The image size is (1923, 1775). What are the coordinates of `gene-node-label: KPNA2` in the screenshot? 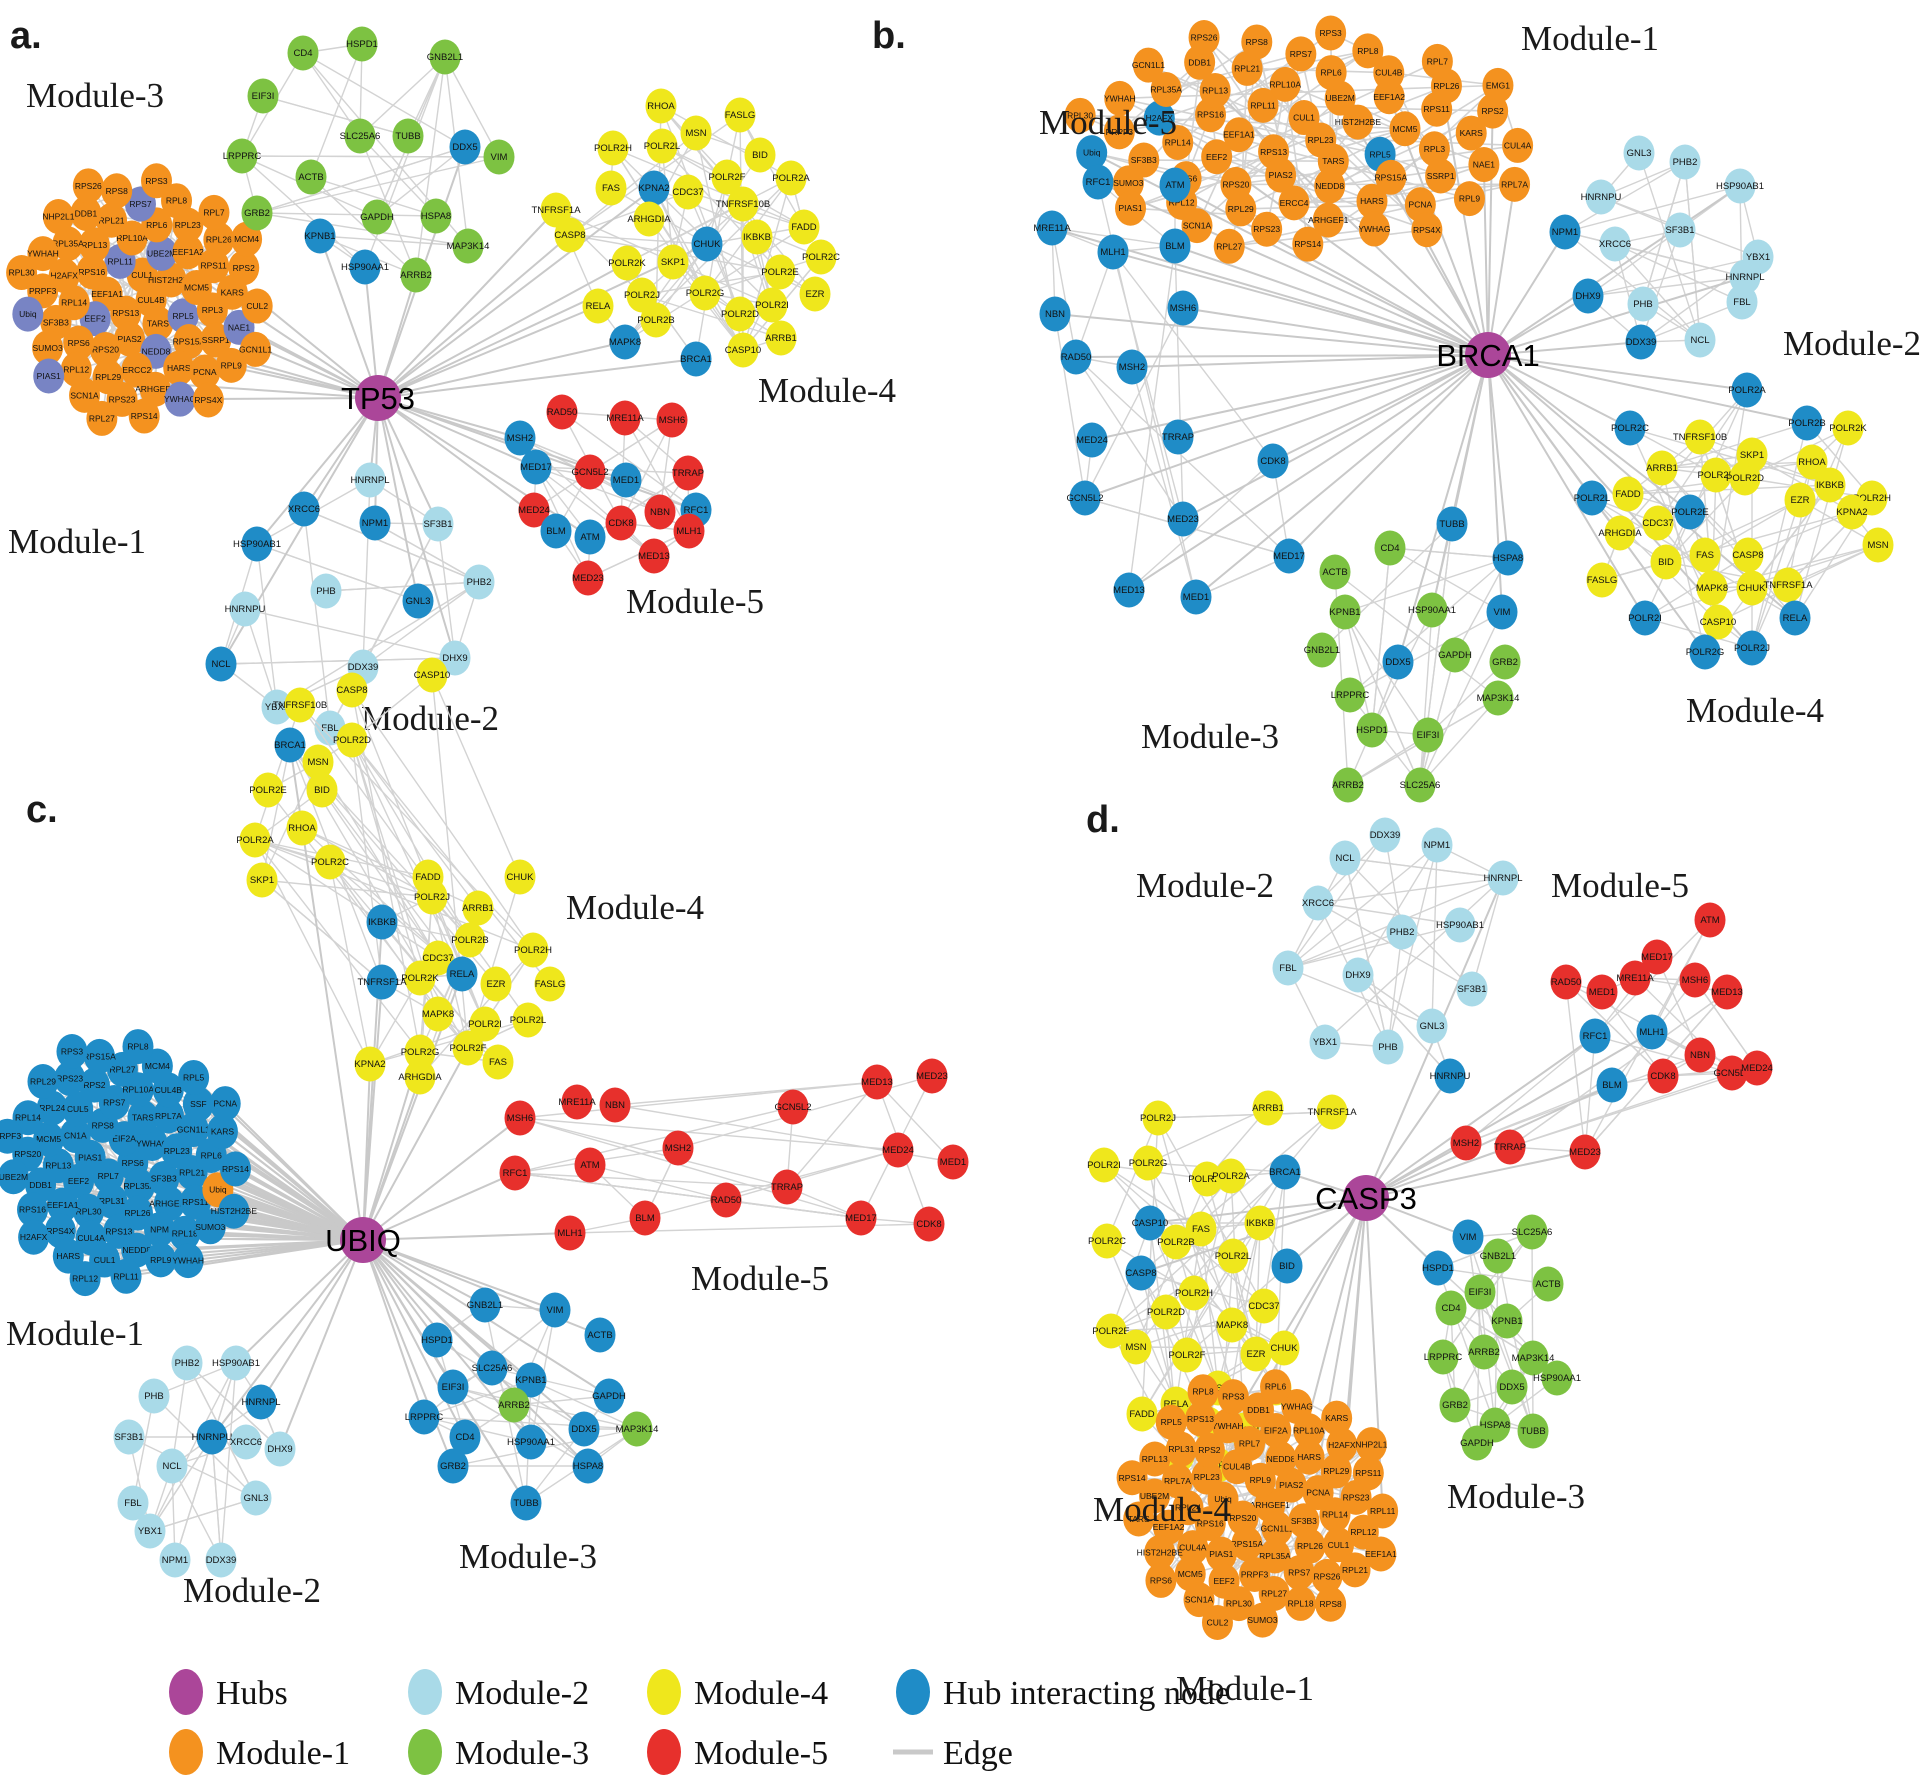 It's located at (653, 188).